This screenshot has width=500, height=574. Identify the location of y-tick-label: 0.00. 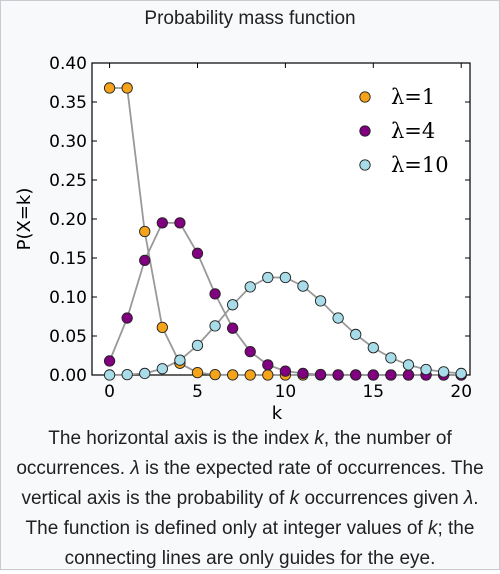
(68, 376).